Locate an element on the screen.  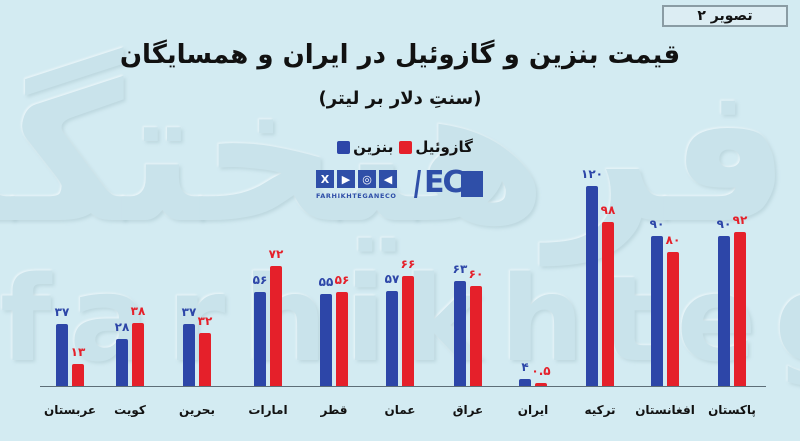
data-label-diesel: ۳۲ is located at coordinates (205, 320).